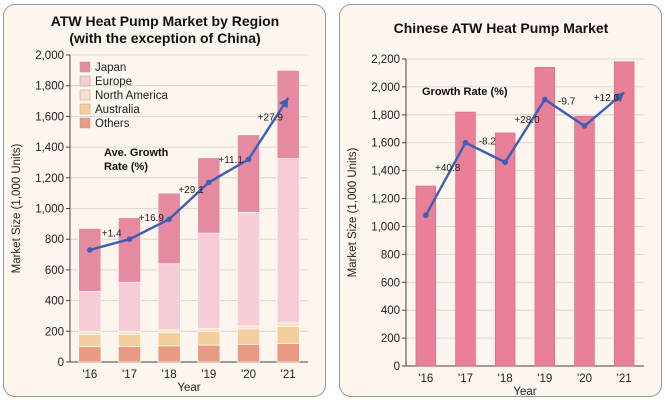 Image resolution: width=665 pixels, height=403 pixels. What do you see at coordinates (165, 21) in the screenshot?
I see `chart-title-line1: ATW Heat Pump Market by Region` at bounding box center [165, 21].